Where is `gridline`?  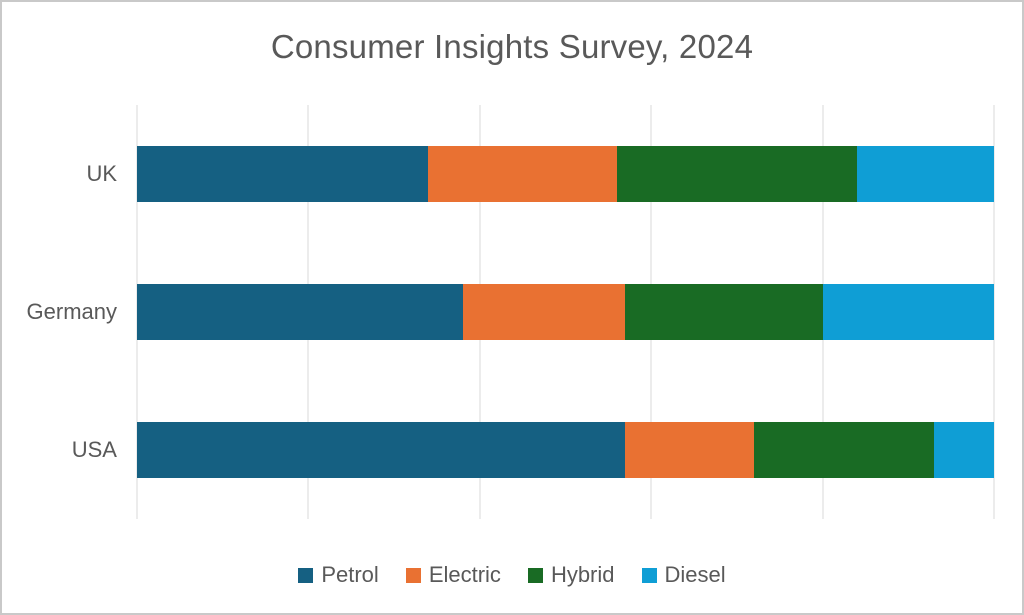 gridline is located at coordinates (994, 312).